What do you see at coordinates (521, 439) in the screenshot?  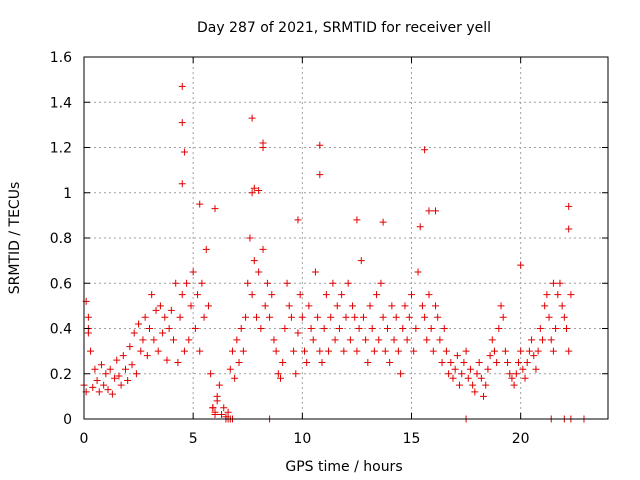 I see `x-tick-label: 20` at bounding box center [521, 439].